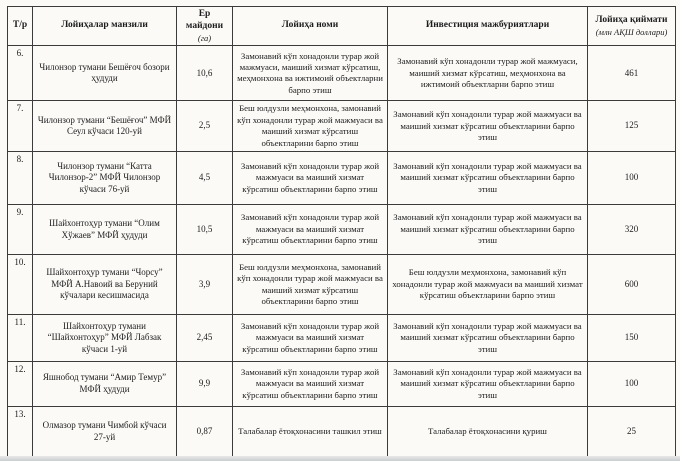  What do you see at coordinates (20, 338) in the screenshot?
I see `cell-row-number: 11.` at bounding box center [20, 338].